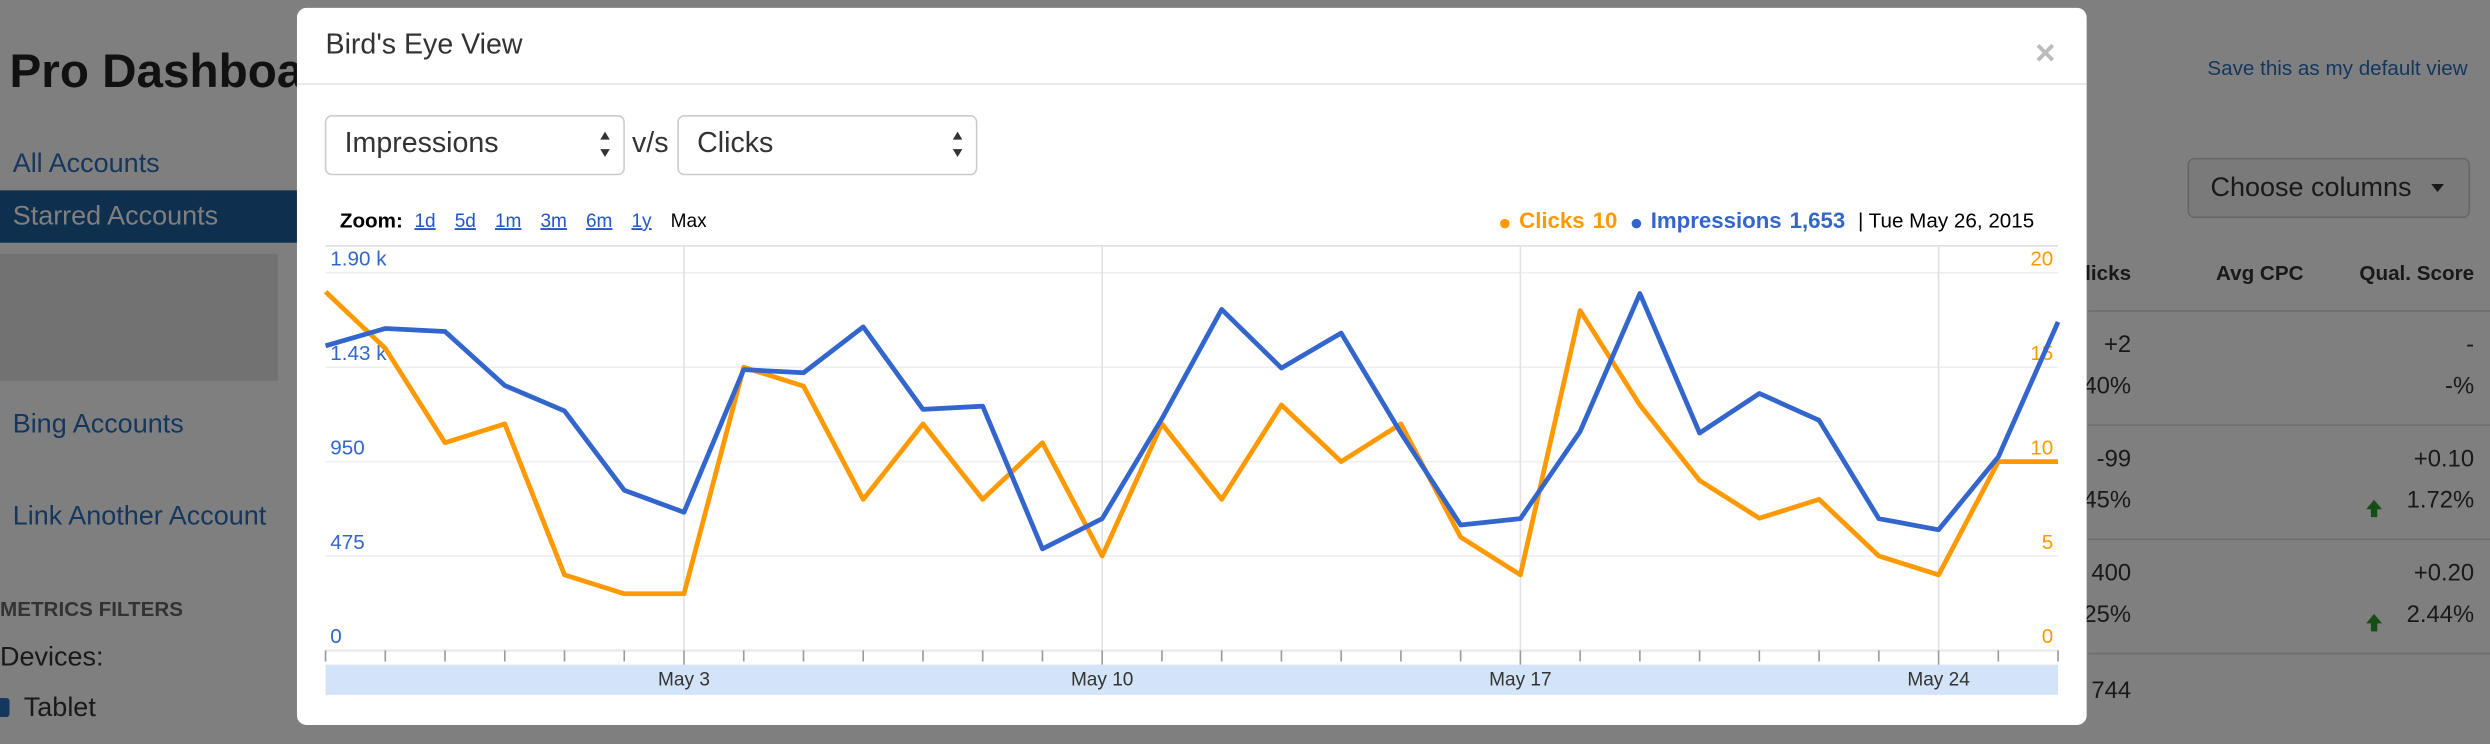 The width and height of the screenshot is (2490, 744). Describe the element at coordinates (508, 221) in the screenshot. I see `zoom-option: 1m` at that location.